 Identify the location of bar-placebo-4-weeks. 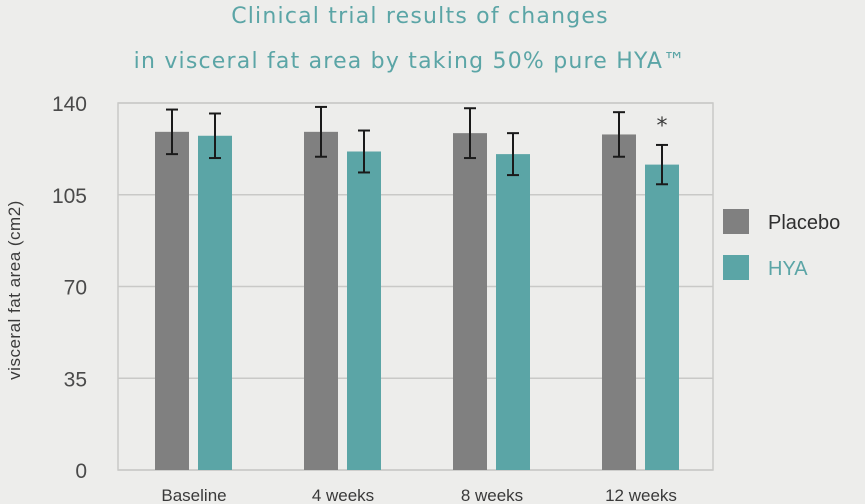
(321, 301).